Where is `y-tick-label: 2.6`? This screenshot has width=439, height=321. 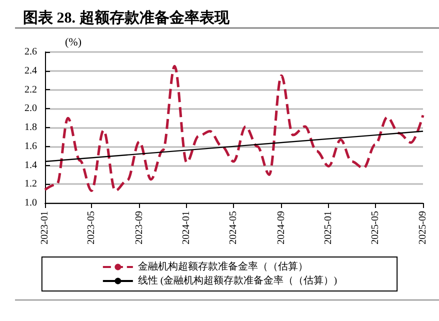 y-tick-label: 2.6 is located at coordinates (30, 52).